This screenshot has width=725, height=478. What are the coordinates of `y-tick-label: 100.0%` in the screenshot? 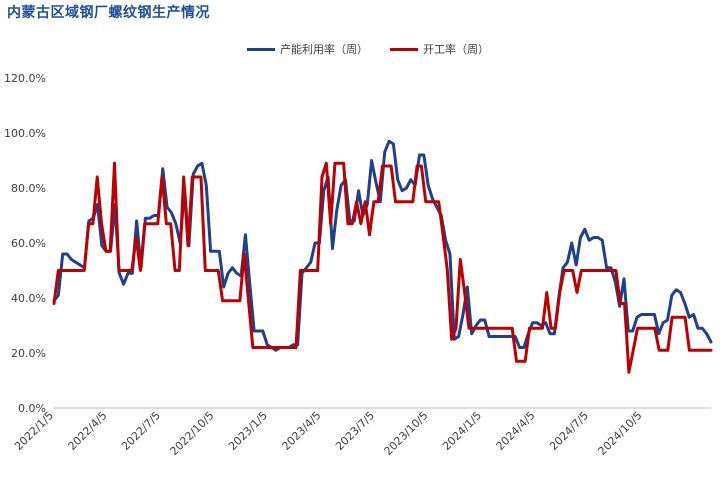 It's located at (25, 133).